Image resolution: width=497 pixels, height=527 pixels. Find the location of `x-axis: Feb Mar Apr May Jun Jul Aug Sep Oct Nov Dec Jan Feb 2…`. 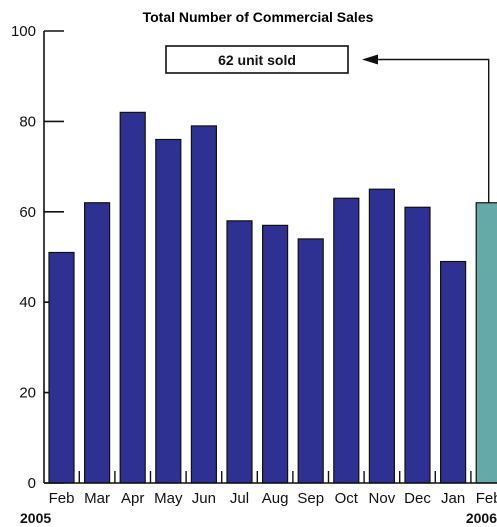

x-axis: Feb Mar Apr May Jun Jul Aug Sep Oct Nov Dec Jan Feb 2… is located at coordinates (258, 498).